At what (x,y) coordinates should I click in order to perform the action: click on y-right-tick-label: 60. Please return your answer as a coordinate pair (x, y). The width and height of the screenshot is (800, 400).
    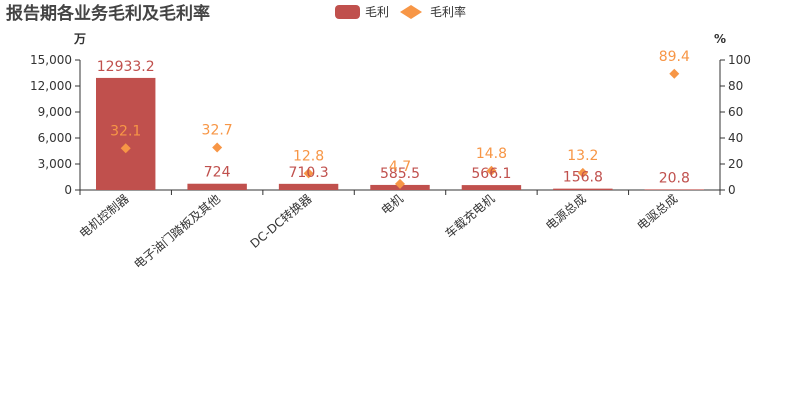
    Looking at the image, I should click on (735, 112).